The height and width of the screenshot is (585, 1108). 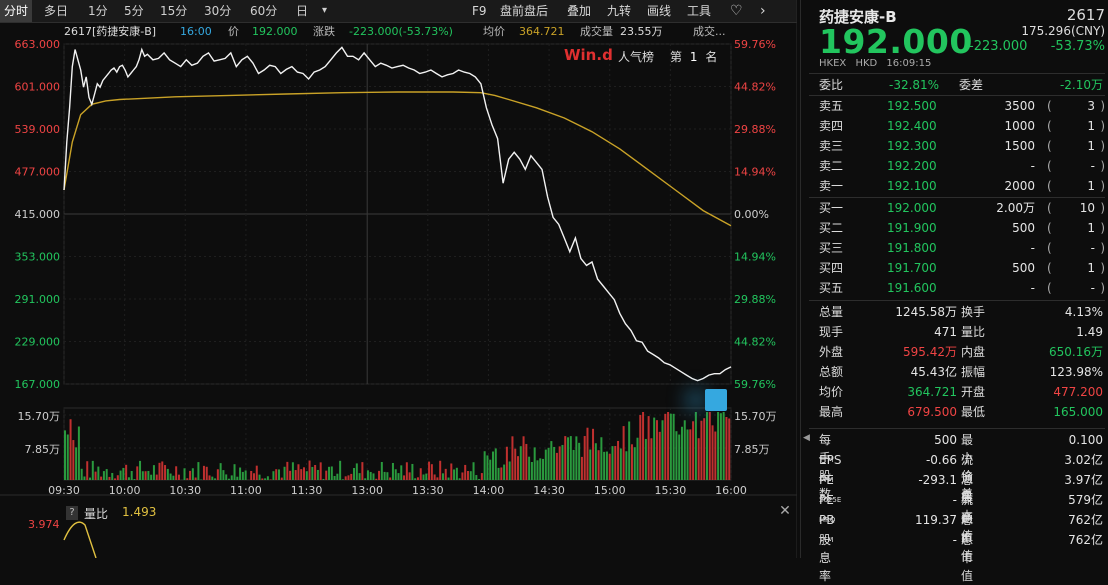 I want to click on help-icon: ?, so click(x=72, y=513).